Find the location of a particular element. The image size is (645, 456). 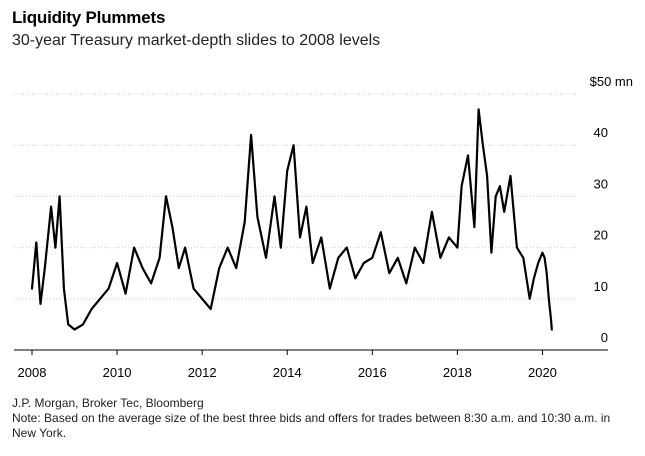

x-tick-label-2008: 2008 is located at coordinates (32, 372).